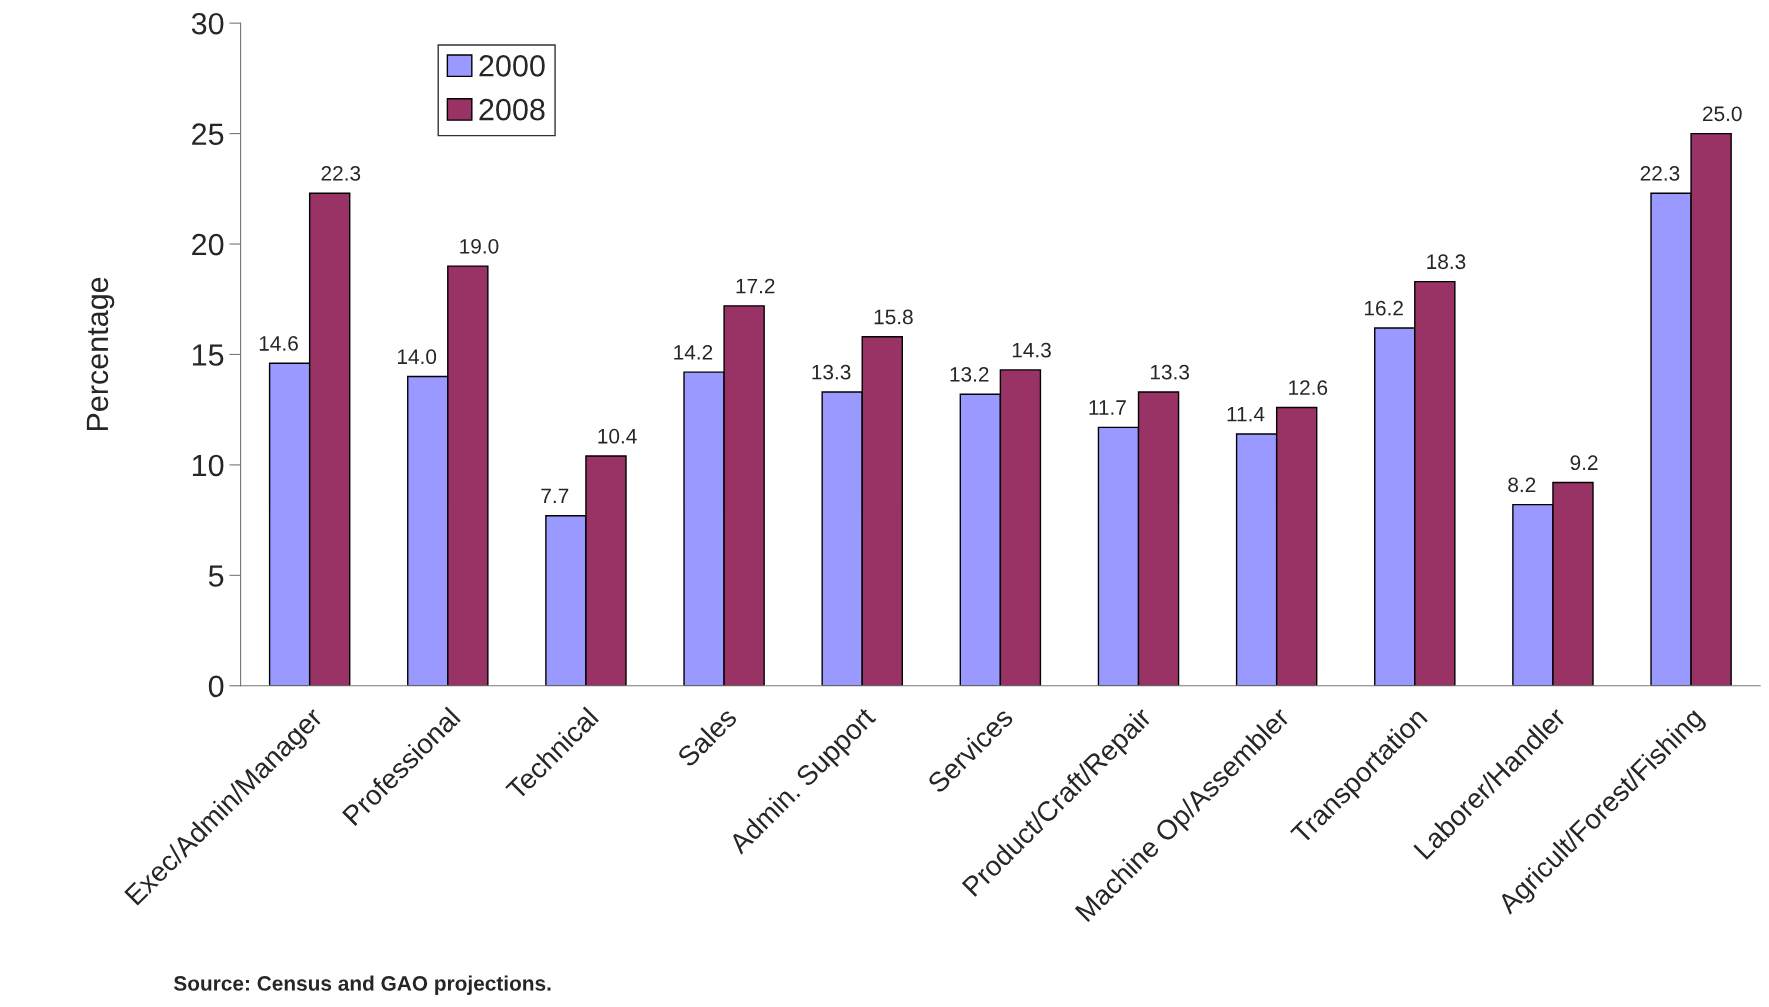  What do you see at coordinates (1383, 308) in the screenshot?
I see `data-label: 16.2` at bounding box center [1383, 308].